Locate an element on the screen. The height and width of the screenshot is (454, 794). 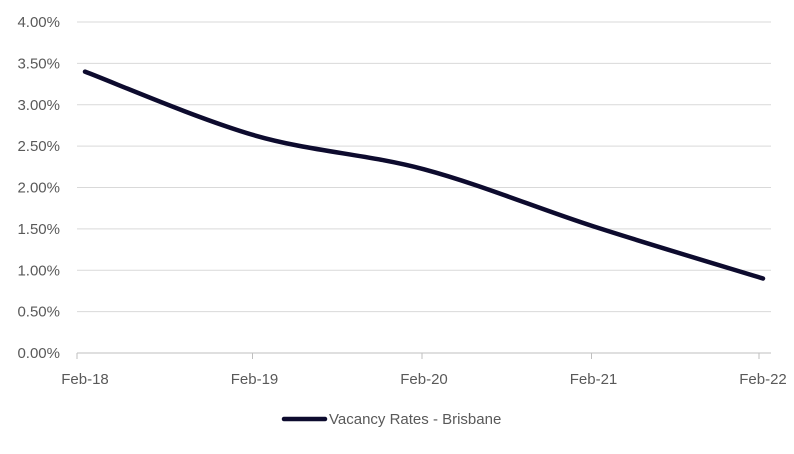
y-tick-label: 0.00% is located at coordinates (38, 353).